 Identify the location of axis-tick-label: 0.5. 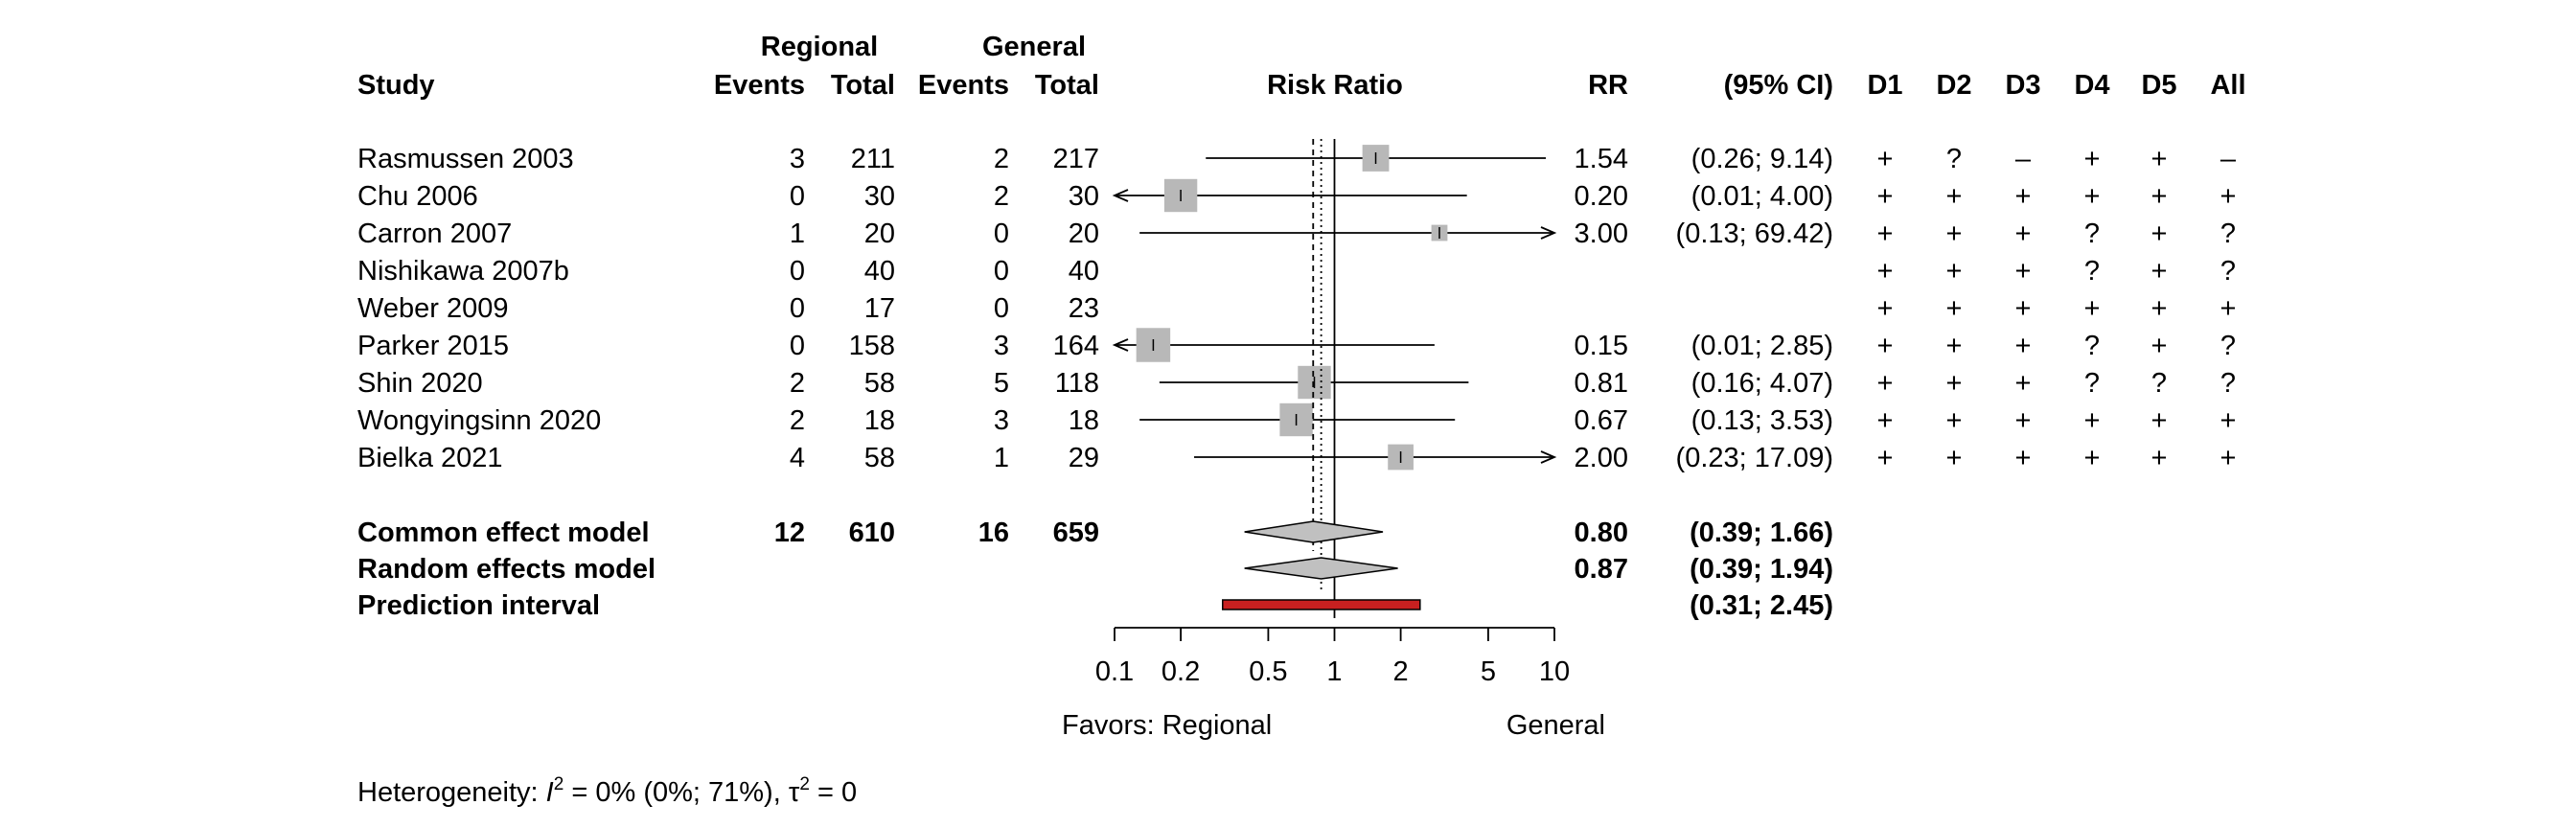
(1268, 671).